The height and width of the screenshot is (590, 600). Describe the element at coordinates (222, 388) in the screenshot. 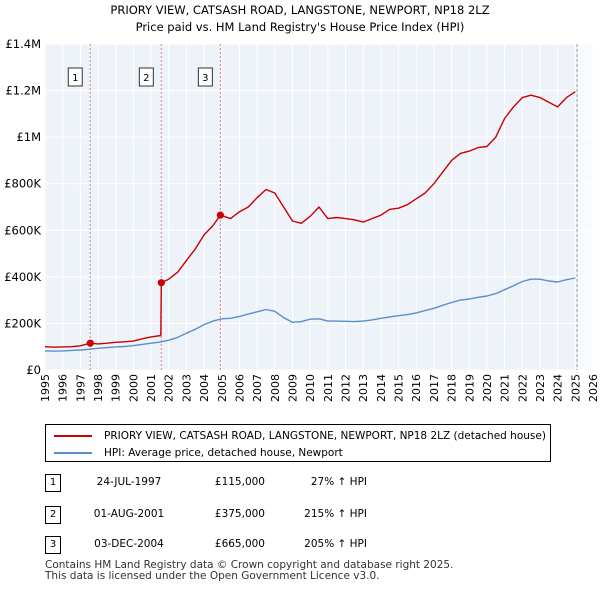

I see `x-tick-label: 2005` at that location.